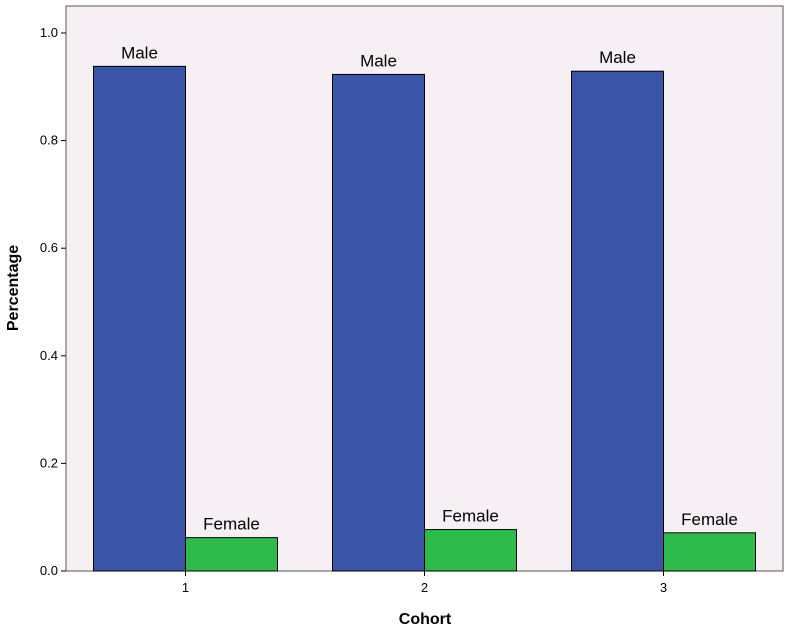  I want to click on x-axis-title: Cohort, so click(425, 619).